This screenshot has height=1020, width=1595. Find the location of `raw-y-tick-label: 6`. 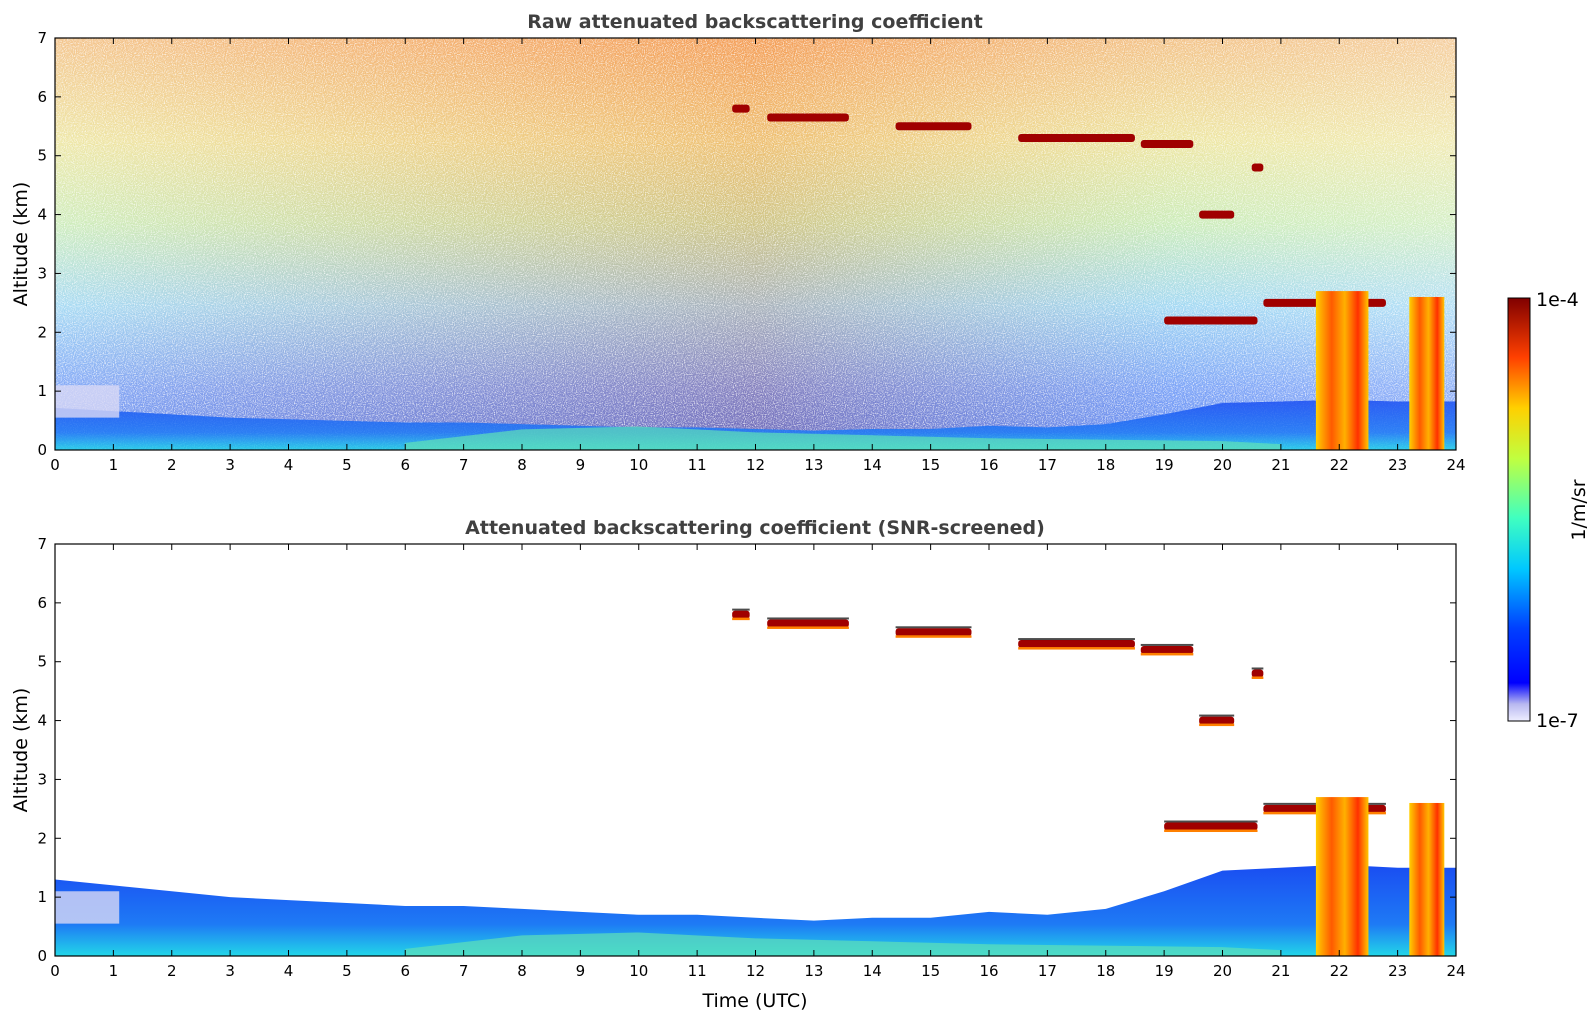

raw-y-tick-label: 6 is located at coordinates (42, 97).